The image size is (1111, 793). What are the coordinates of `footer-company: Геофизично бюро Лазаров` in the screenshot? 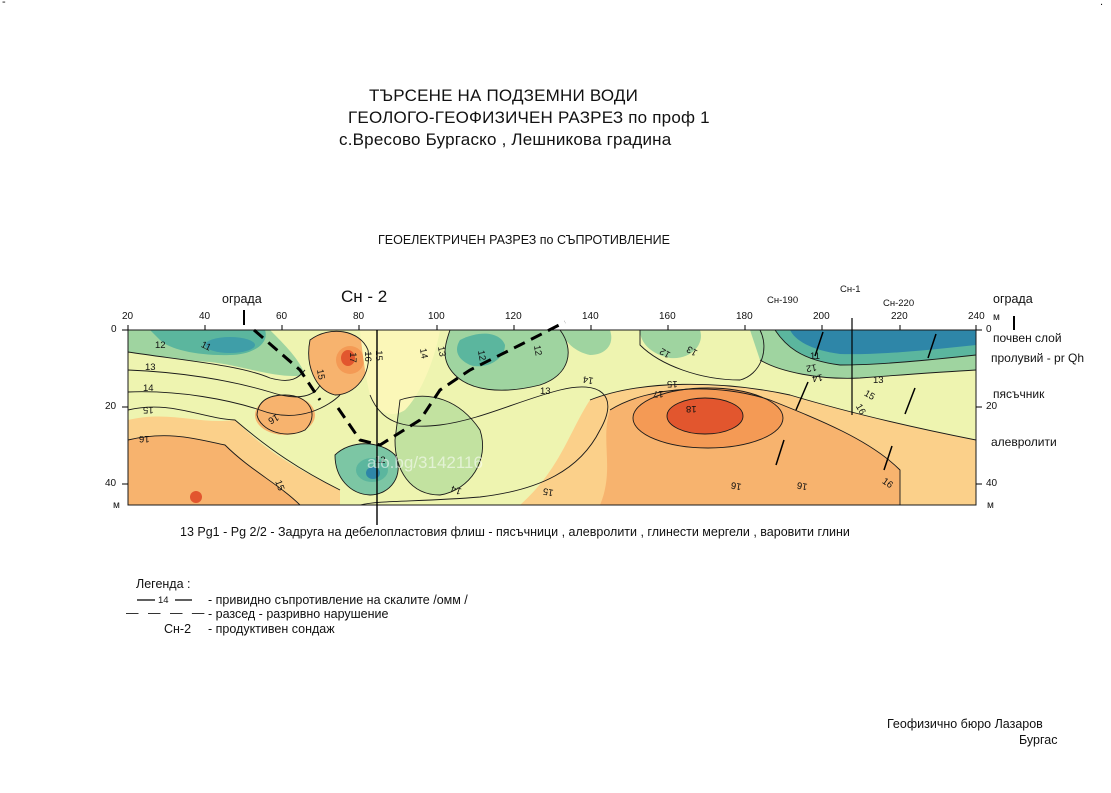 It's located at (965, 724).